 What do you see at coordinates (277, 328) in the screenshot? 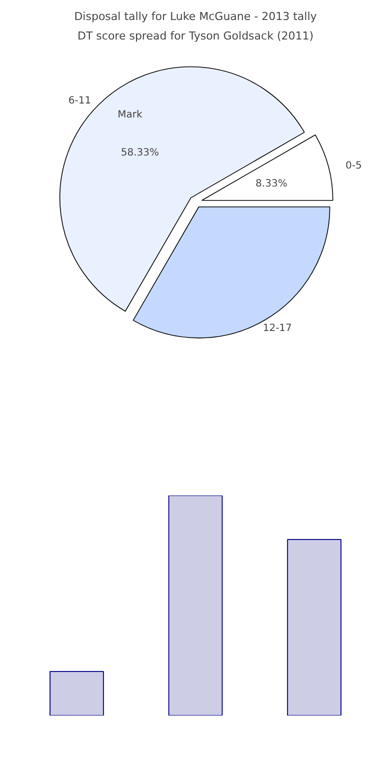
I see `slice-label: 12-17` at bounding box center [277, 328].